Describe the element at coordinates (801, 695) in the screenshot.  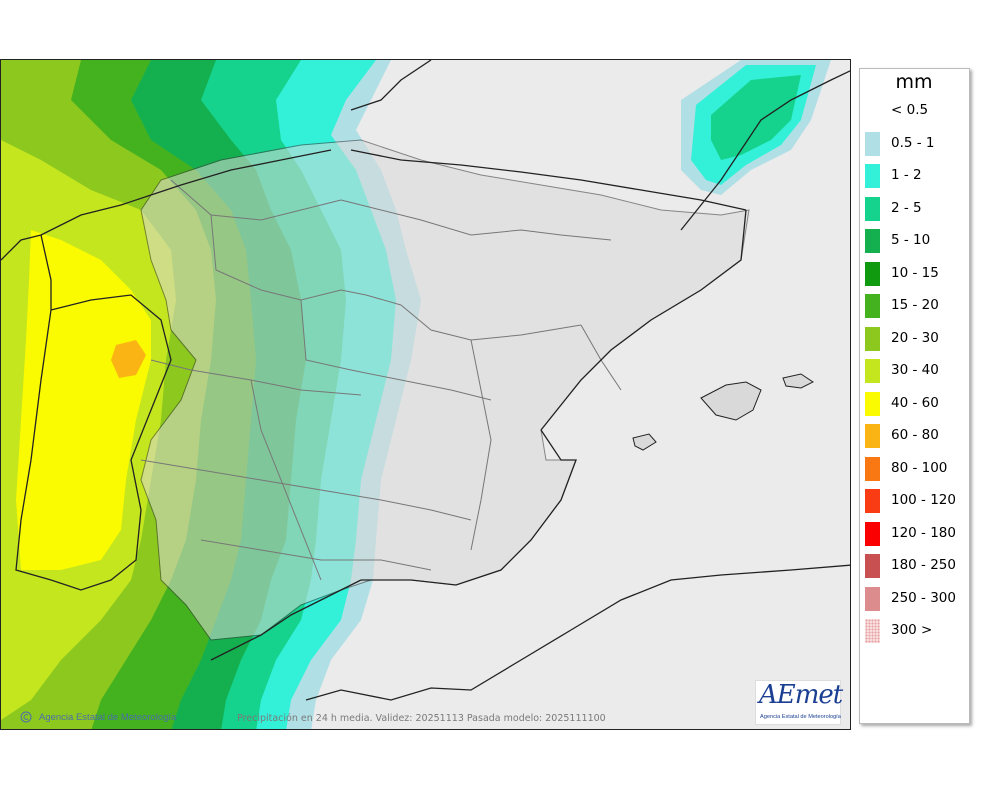
I see `logo-wordmark: AEmet` at that location.